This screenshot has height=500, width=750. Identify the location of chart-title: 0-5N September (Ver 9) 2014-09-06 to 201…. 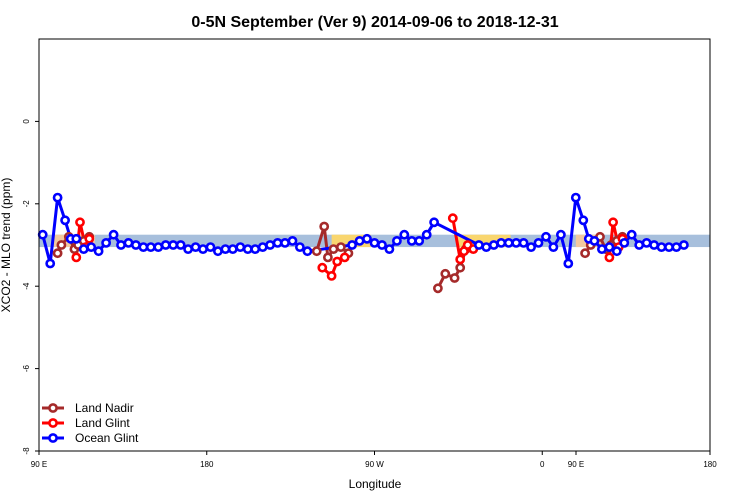
(374, 22).